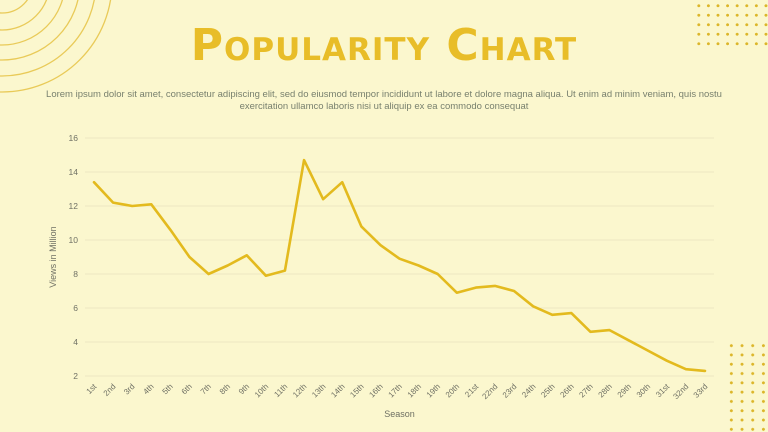 This screenshot has width=768, height=432. Describe the element at coordinates (356, 390) in the screenshot. I see `x-tick-label: 15th` at that location.